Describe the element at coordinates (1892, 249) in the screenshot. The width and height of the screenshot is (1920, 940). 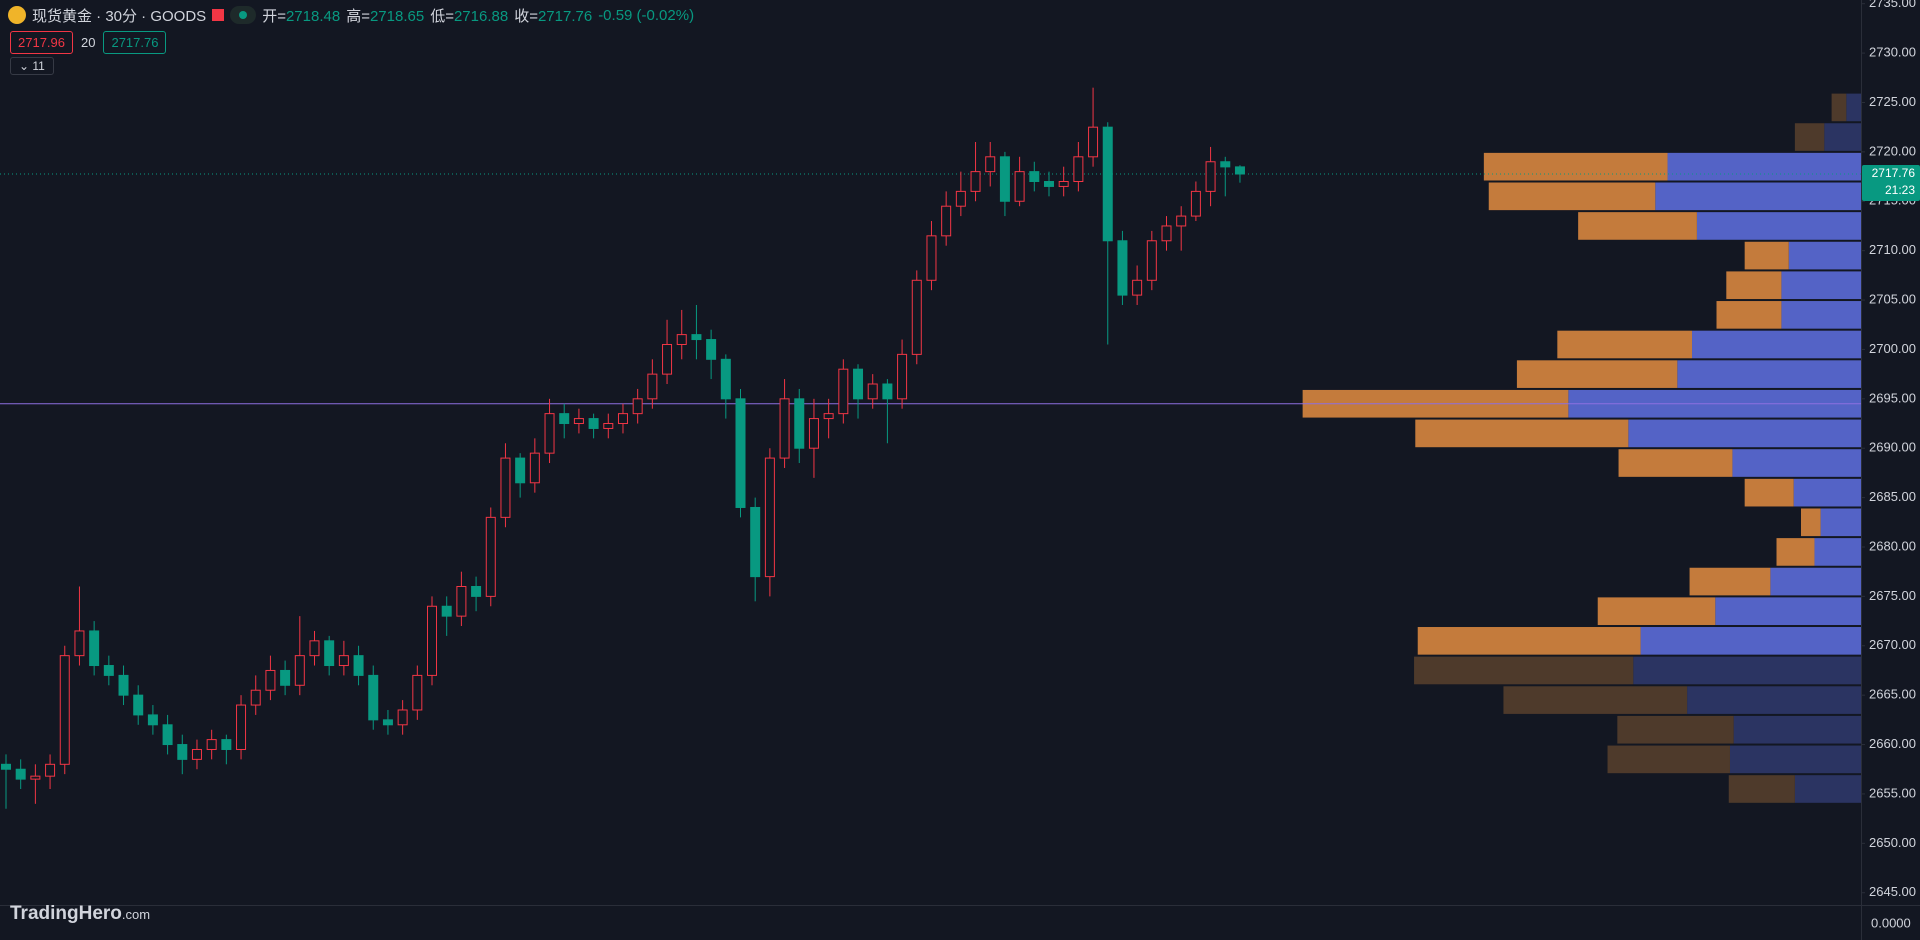
I see `y-tick-label: 2710.00` at that location.